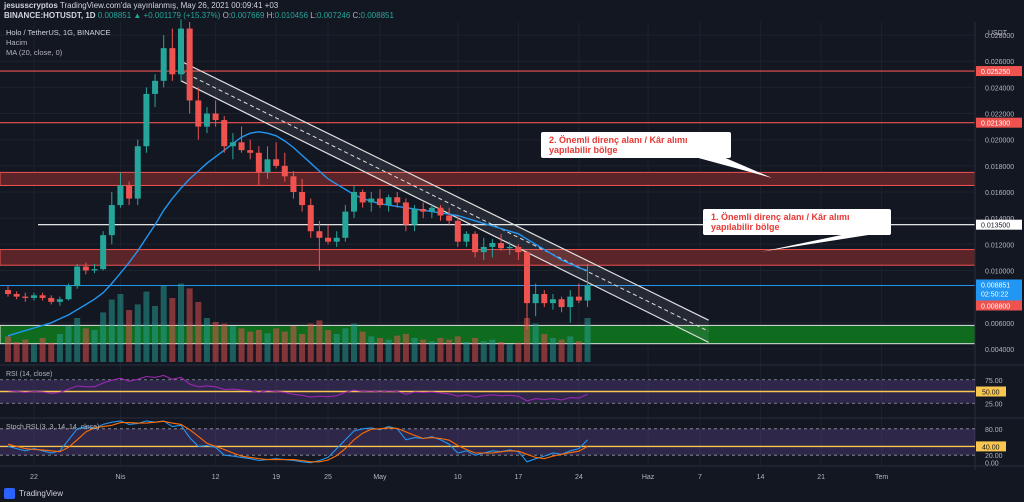 Image resolution: width=1024 pixels, height=502 pixels. I want to click on stoch-tick: 0.00, so click(992, 464).